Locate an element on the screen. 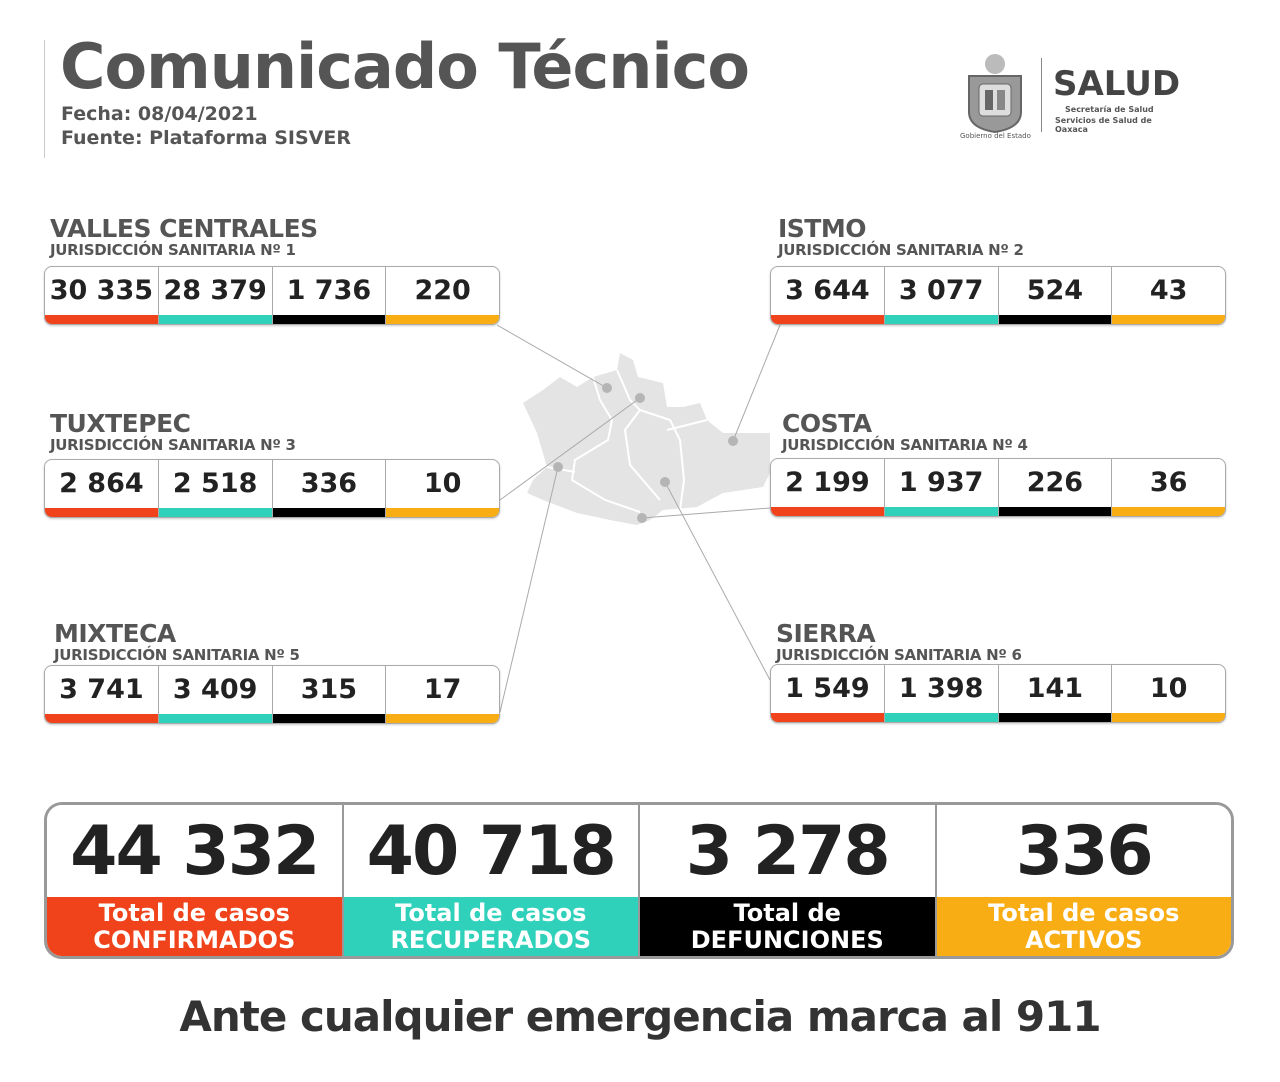 This screenshot has height=1082, width=1280. total-label: CONFIRMADOS is located at coordinates (194, 939).